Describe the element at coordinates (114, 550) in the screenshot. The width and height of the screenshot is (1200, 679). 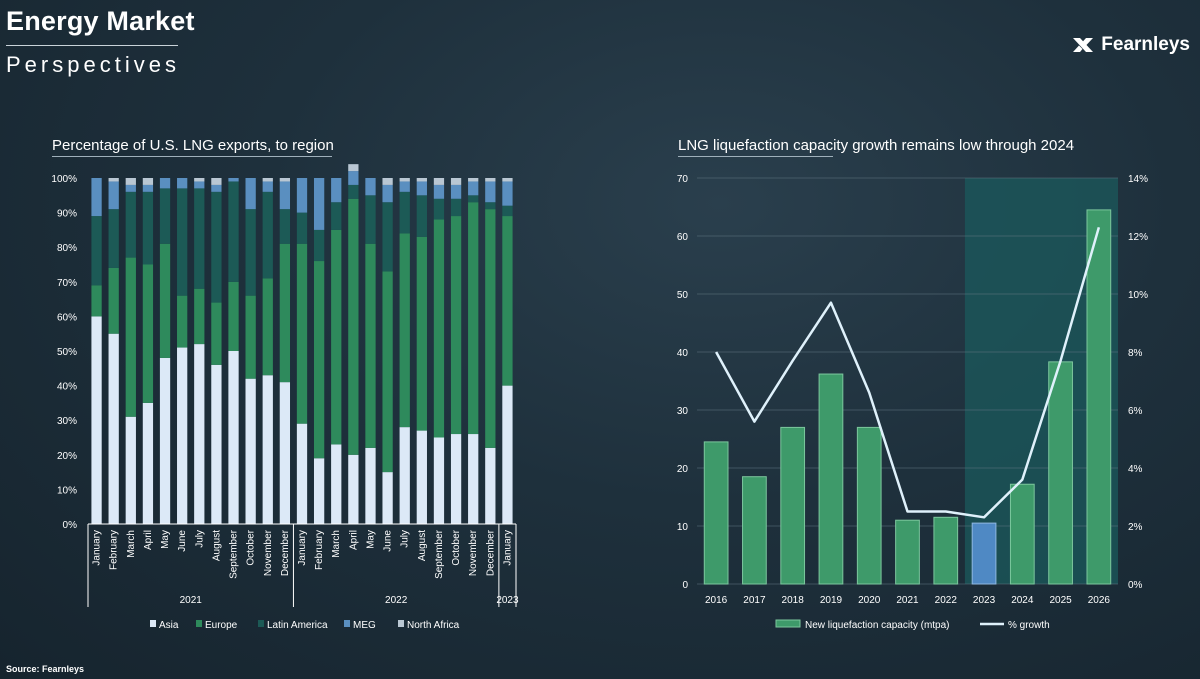
I see `left-x-tick-label: February` at that location.